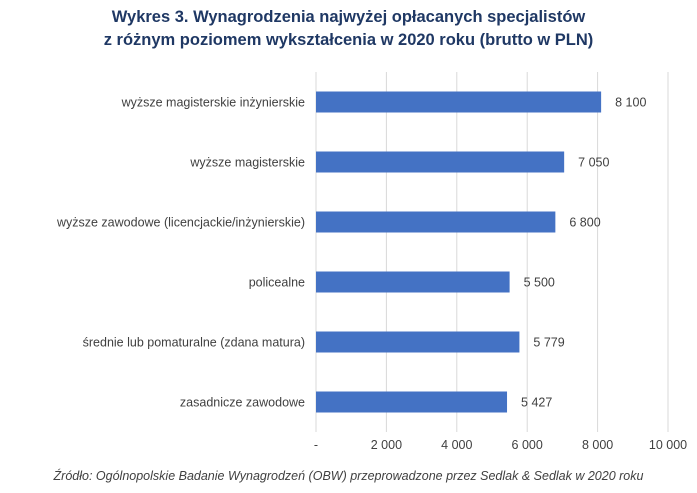  I want to click on x-tick-label: 4 000, so click(456, 445).